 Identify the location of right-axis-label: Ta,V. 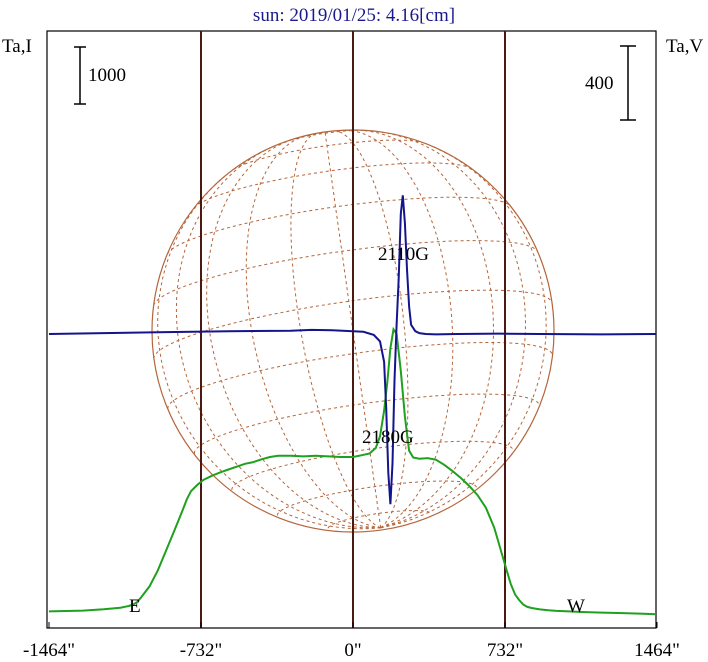
(684, 46).